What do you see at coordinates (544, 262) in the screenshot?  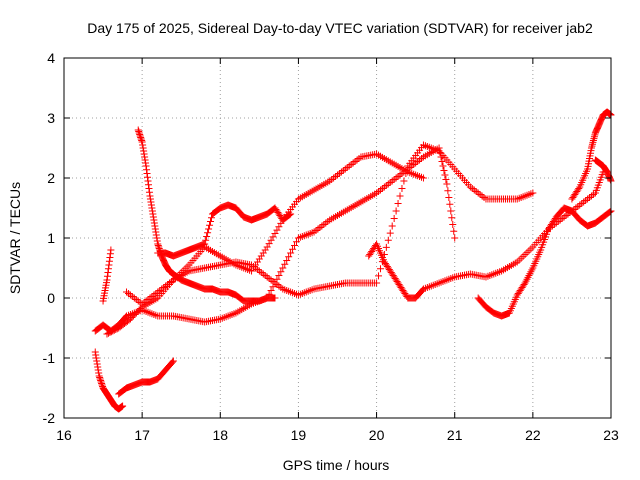 I see `series-track-j` at bounding box center [544, 262].